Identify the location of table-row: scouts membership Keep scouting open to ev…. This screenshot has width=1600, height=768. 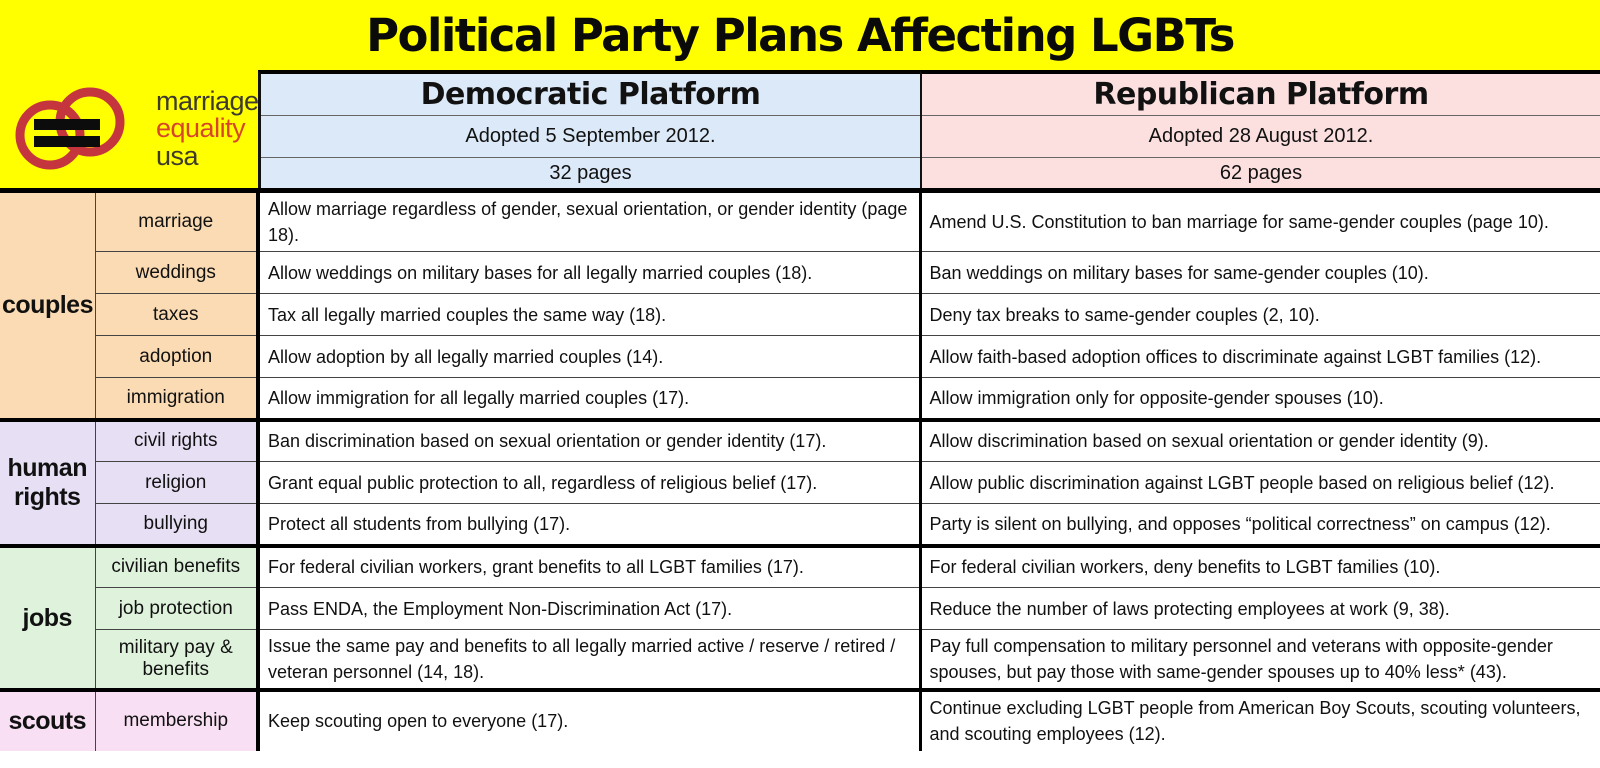
(800, 719).